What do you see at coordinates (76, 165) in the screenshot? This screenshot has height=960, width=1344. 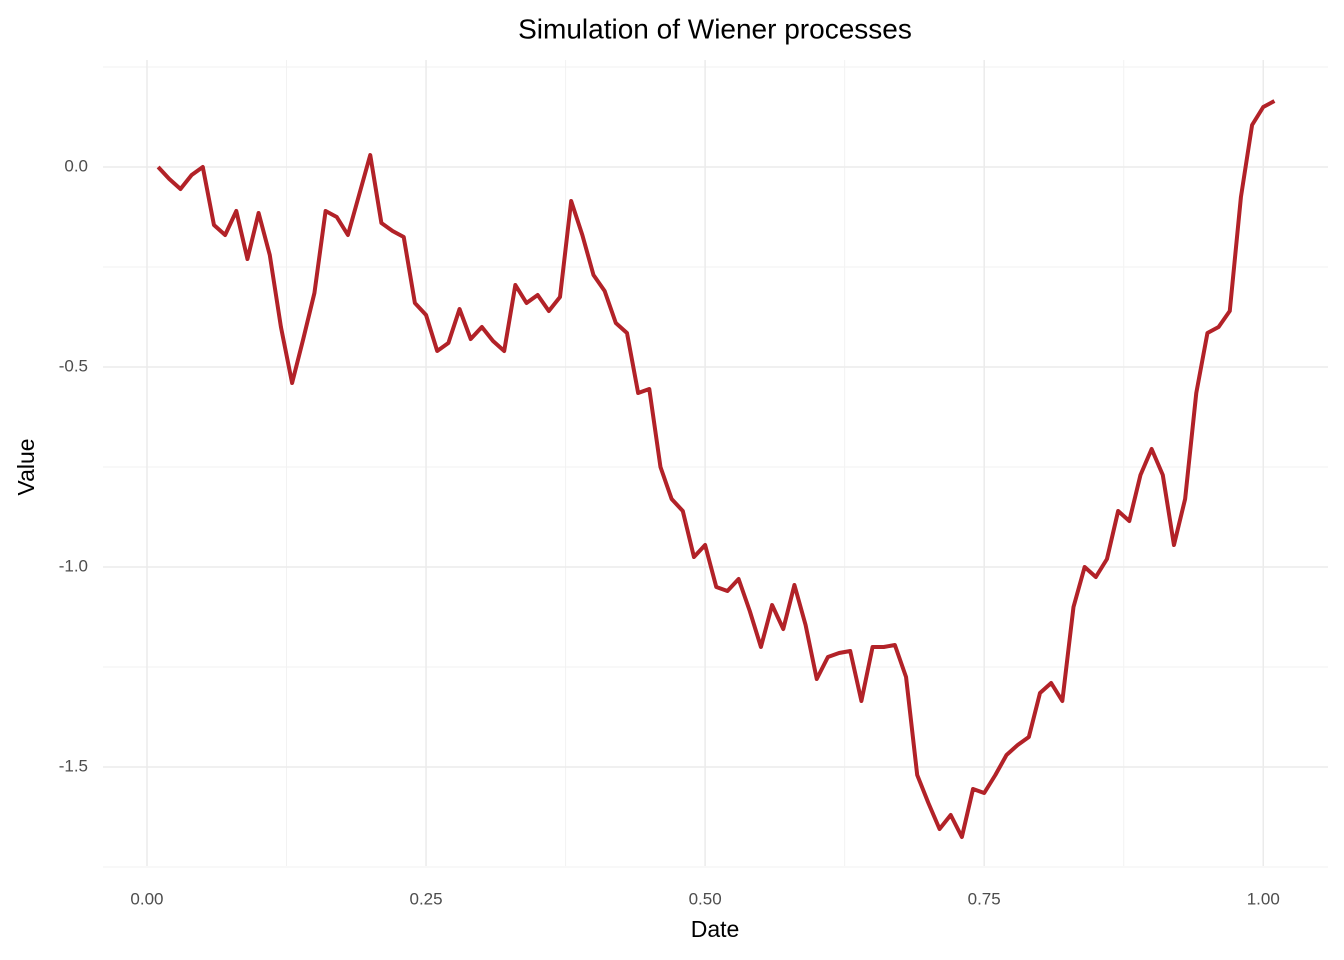 I see `y-tick-label: 0.0` at bounding box center [76, 165].